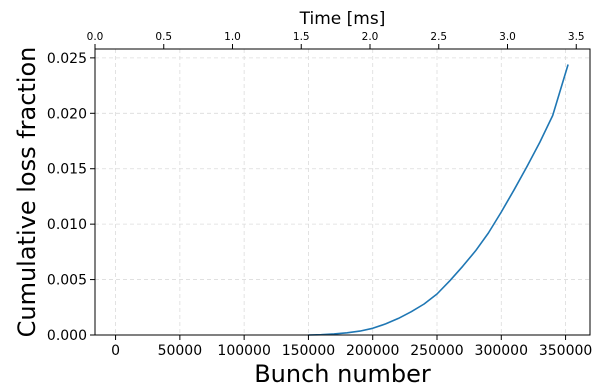  Describe the element at coordinates (67, 336) in the screenshot. I see `y-tick-label: 0.000` at that location.